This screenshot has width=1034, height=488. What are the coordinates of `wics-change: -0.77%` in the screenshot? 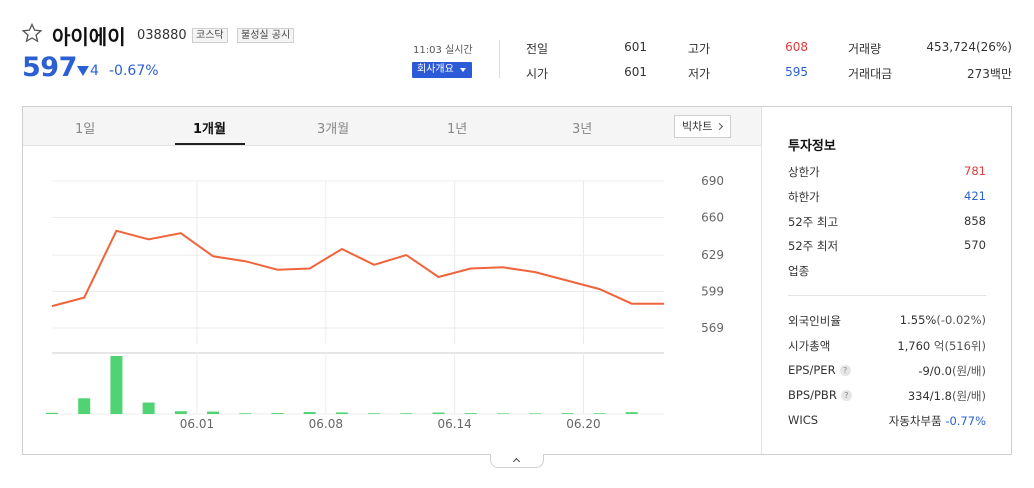 It's located at (965, 421).